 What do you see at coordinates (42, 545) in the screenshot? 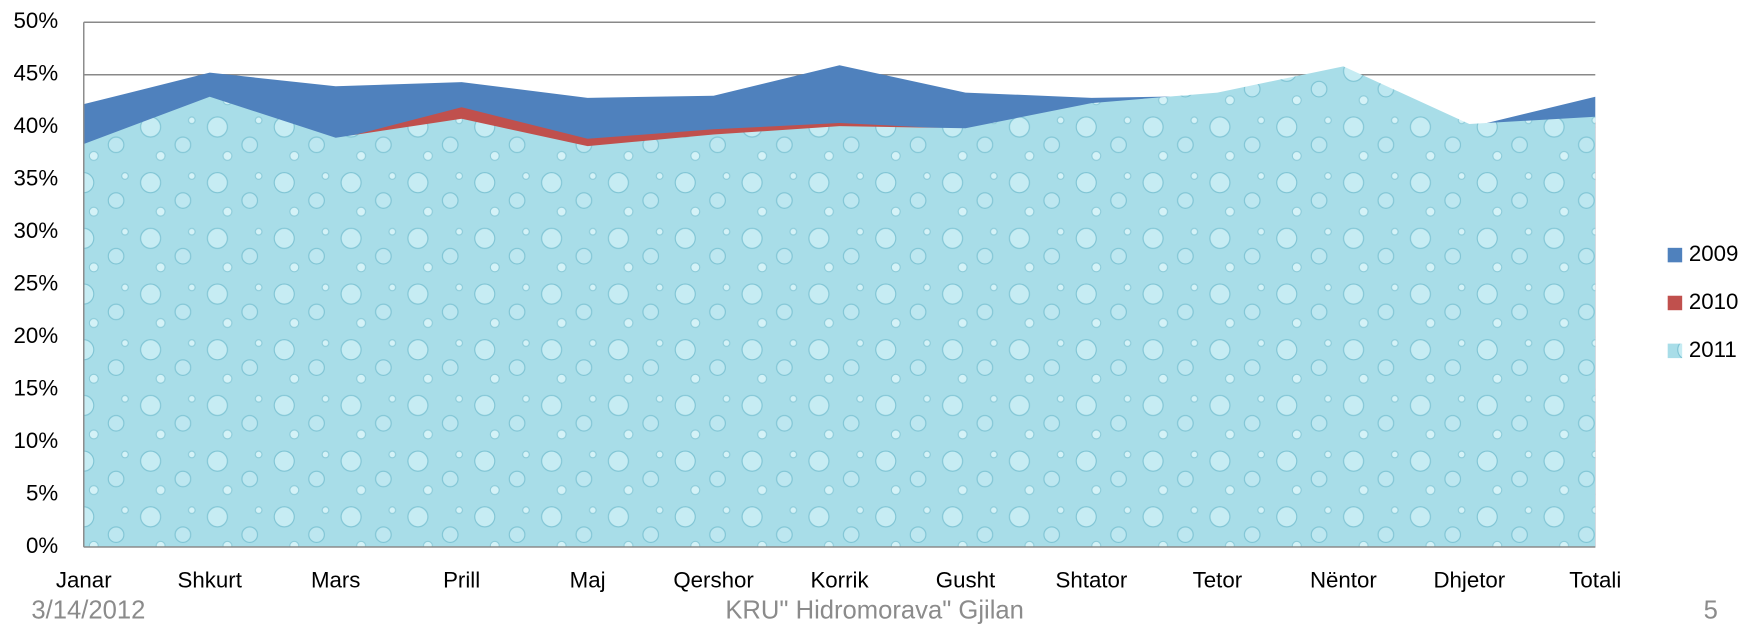
I see `y-tick-label: 0%` at bounding box center [42, 545].